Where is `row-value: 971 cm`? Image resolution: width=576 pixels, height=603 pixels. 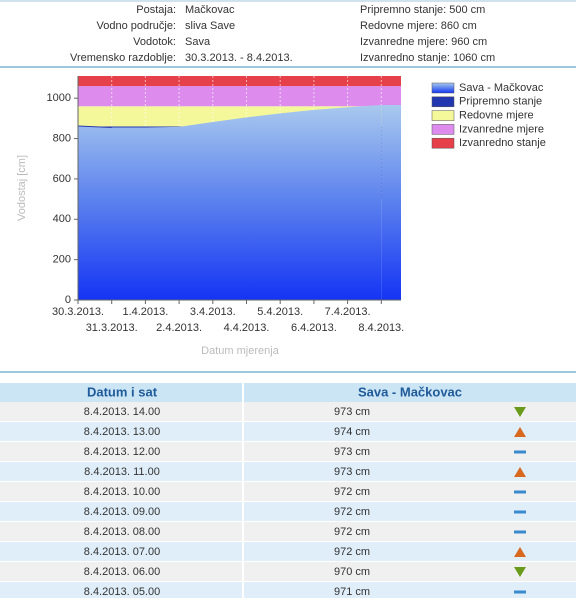 row-value: 971 cm is located at coordinates (352, 592).